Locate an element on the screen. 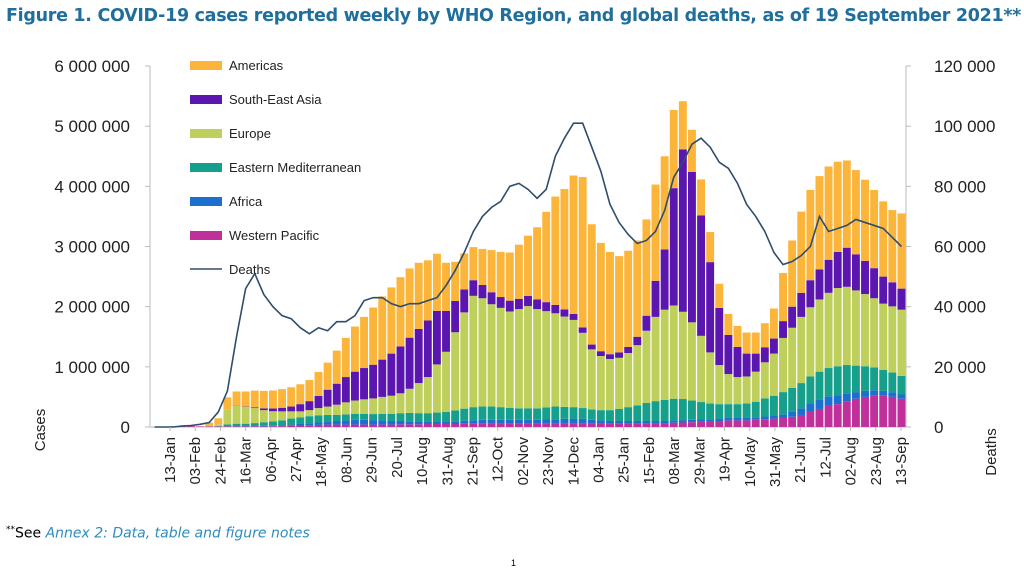 This screenshot has width=1024, height=568. x-tick-label: 27-Apr is located at coordinates (296, 459).